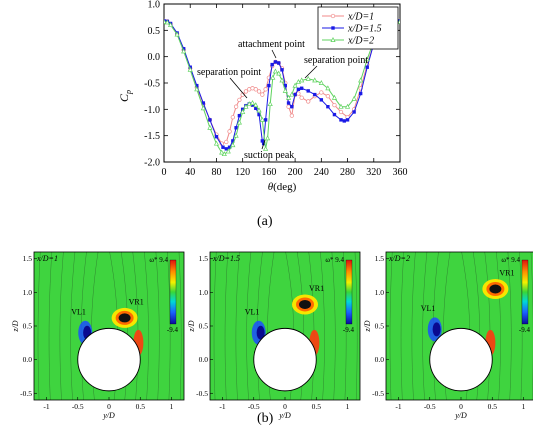 The height and width of the screenshot is (438, 533). I want to click on annotation-attachment-point: attachment point, so click(271, 44).